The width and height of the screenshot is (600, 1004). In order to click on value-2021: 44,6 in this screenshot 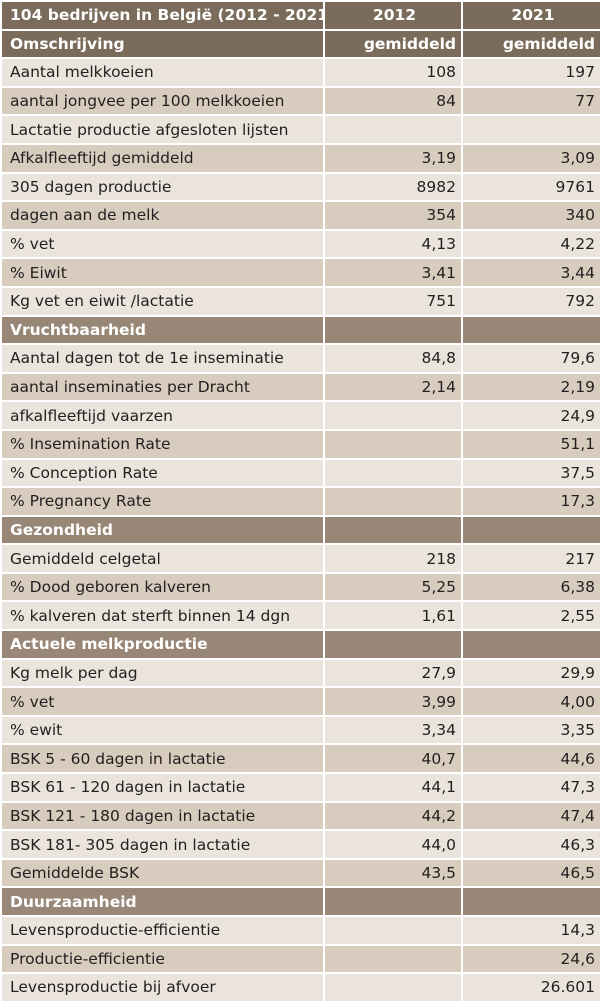, I will do `click(530, 759)`.